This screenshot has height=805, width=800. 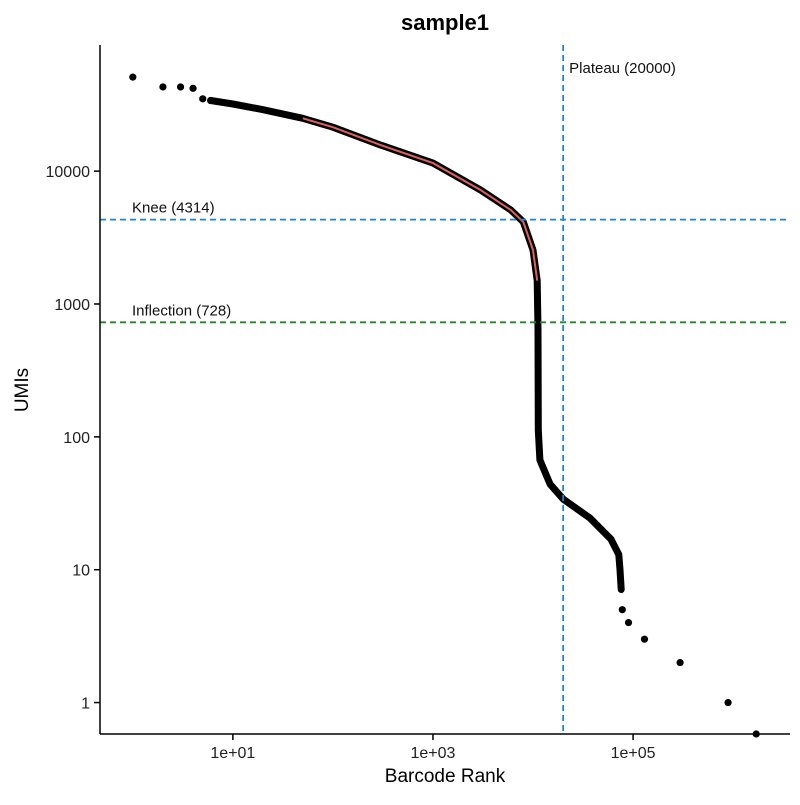 I want to click on y-tick-label: 100, so click(x=76, y=438).